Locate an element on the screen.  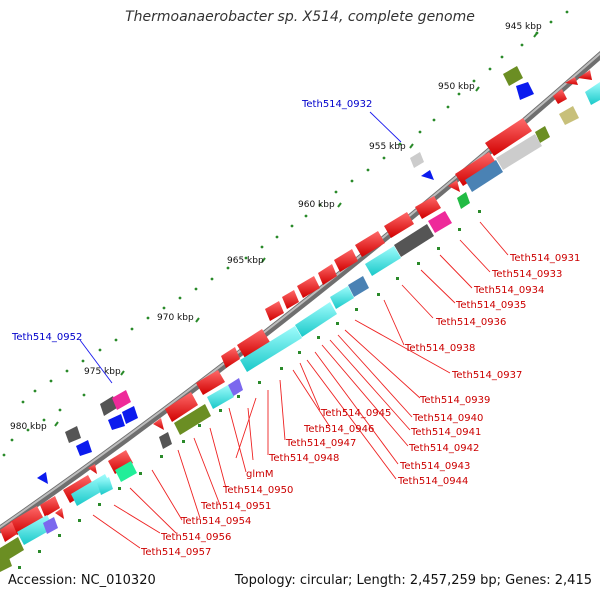
tick-label: 970 kbp is located at coordinates (175, 318).